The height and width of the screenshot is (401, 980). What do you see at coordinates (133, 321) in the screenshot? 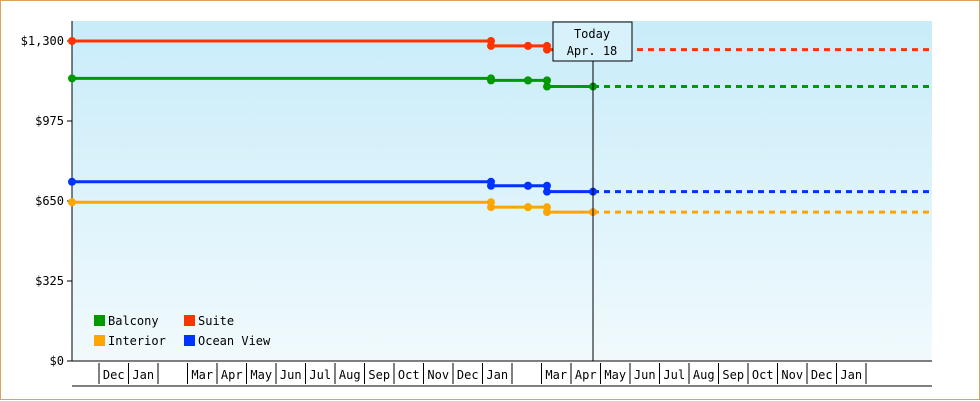
I see `legend-label: Balcony` at bounding box center [133, 321].